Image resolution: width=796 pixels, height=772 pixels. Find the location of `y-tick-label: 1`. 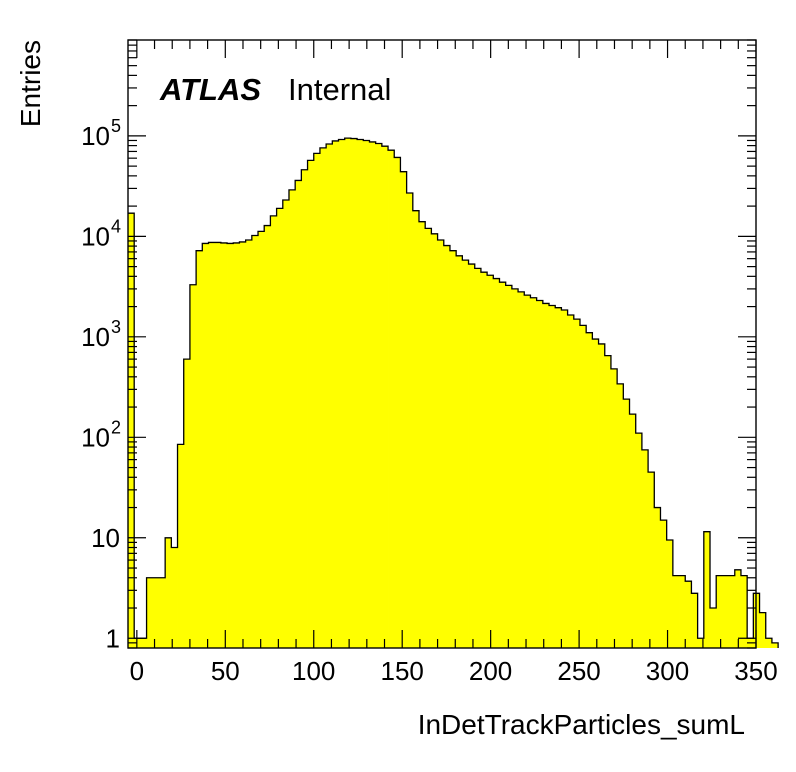

y-tick-label: 1 is located at coordinates (113, 638).